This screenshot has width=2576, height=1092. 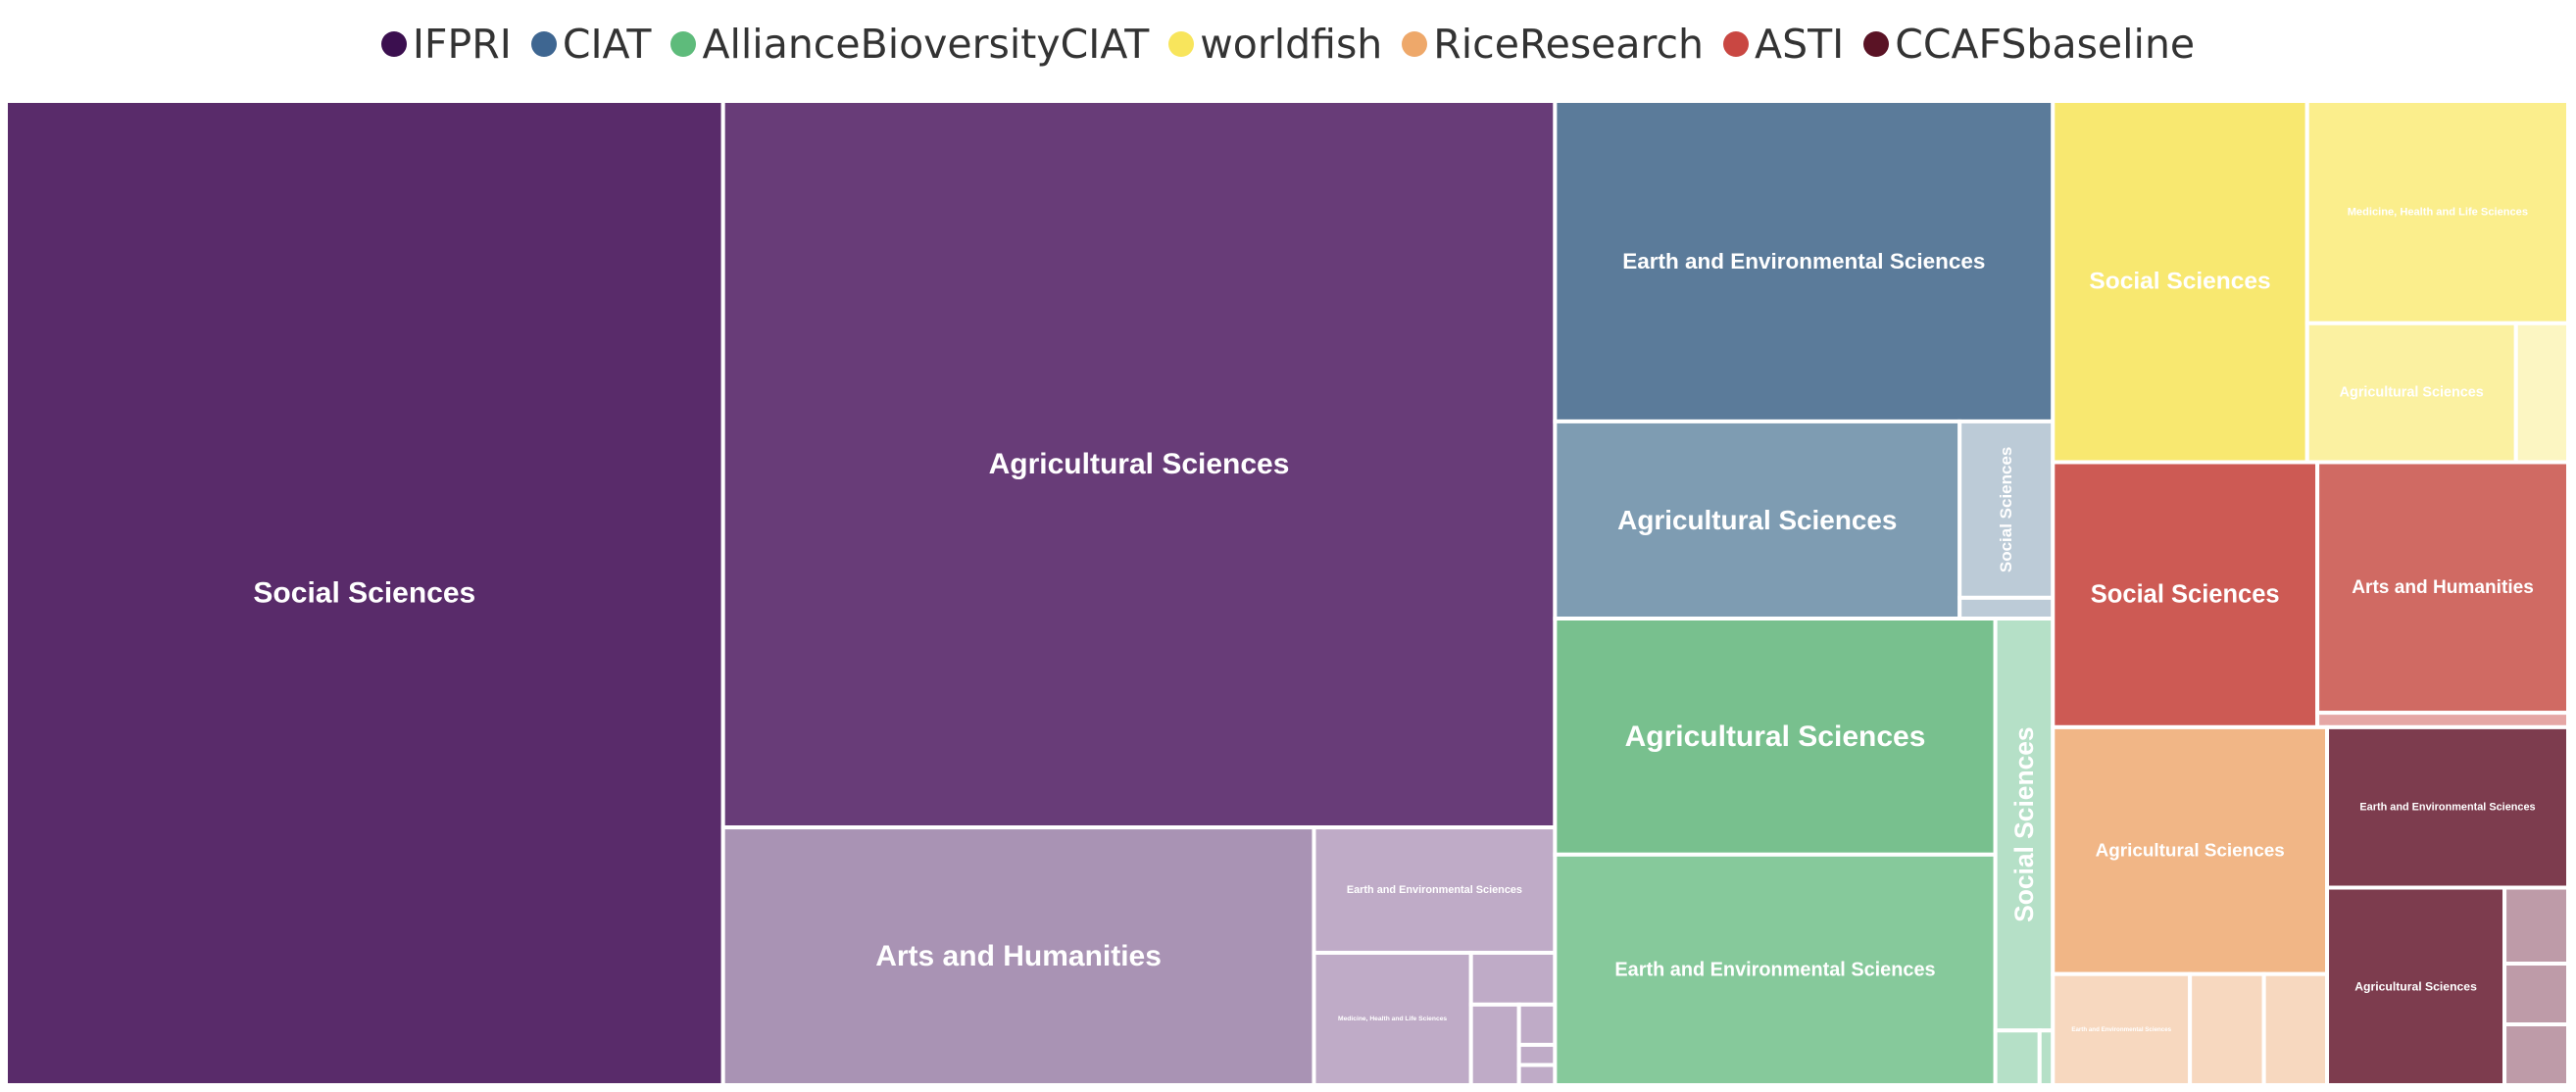 What do you see at coordinates (2045, 44) in the screenshot?
I see `legend-label: CCAFSbaseline` at bounding box center [2045, 44].